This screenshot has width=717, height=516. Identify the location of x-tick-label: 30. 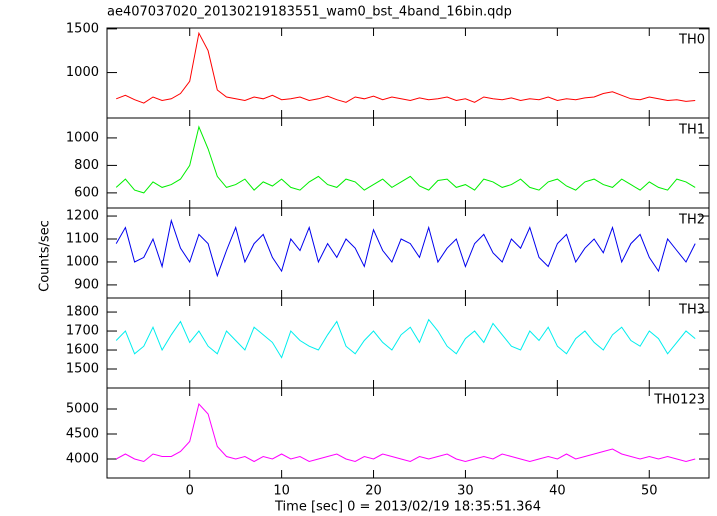
(465, 491).